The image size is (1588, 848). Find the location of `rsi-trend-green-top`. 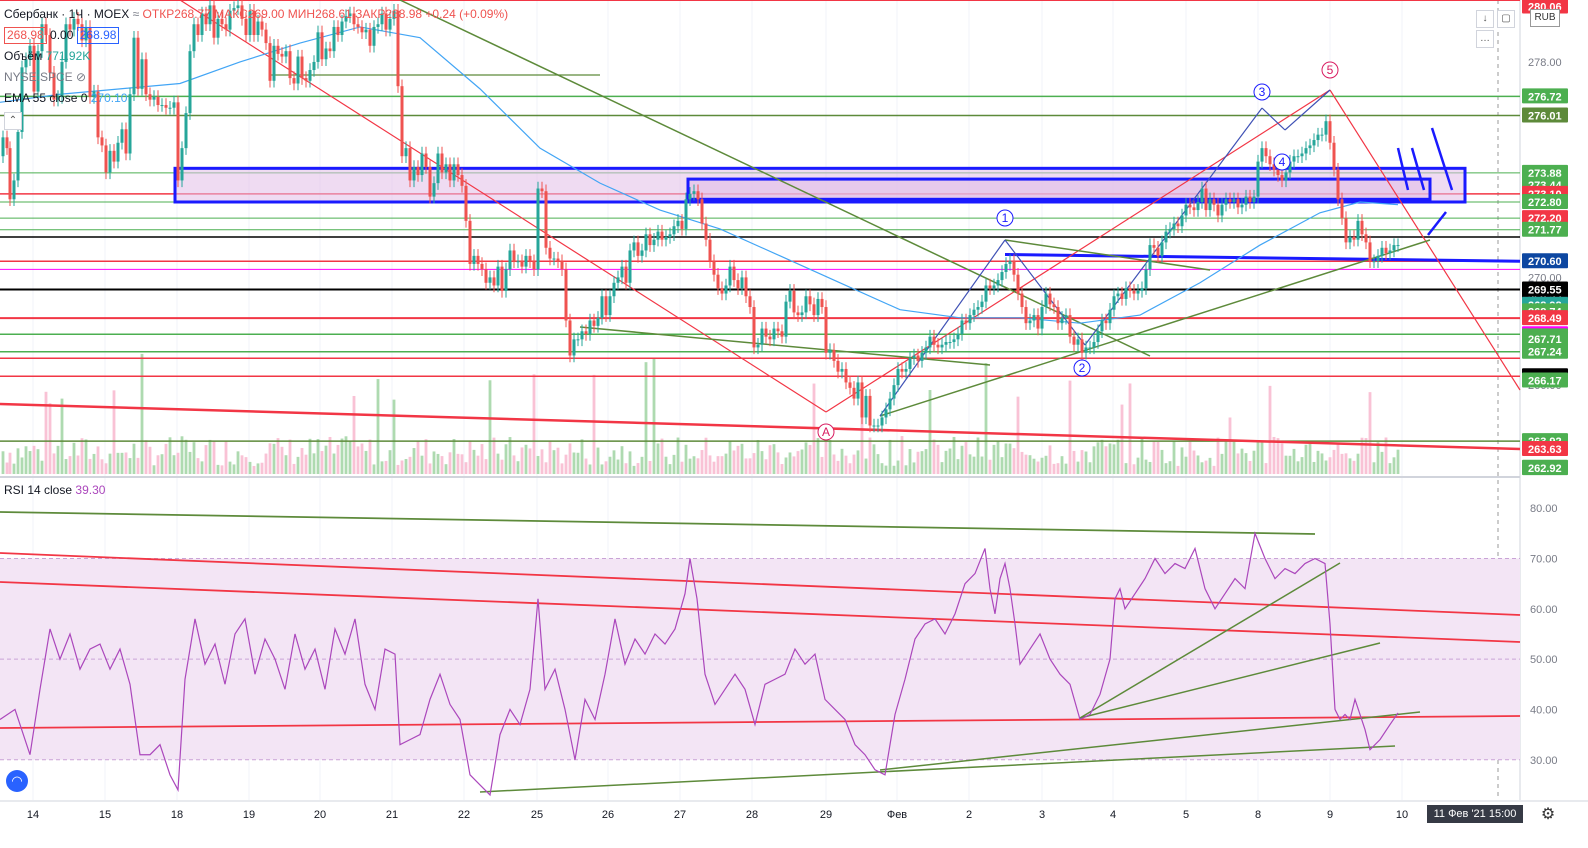

rsi-trend-green-top is located at coordinates (658, 523).